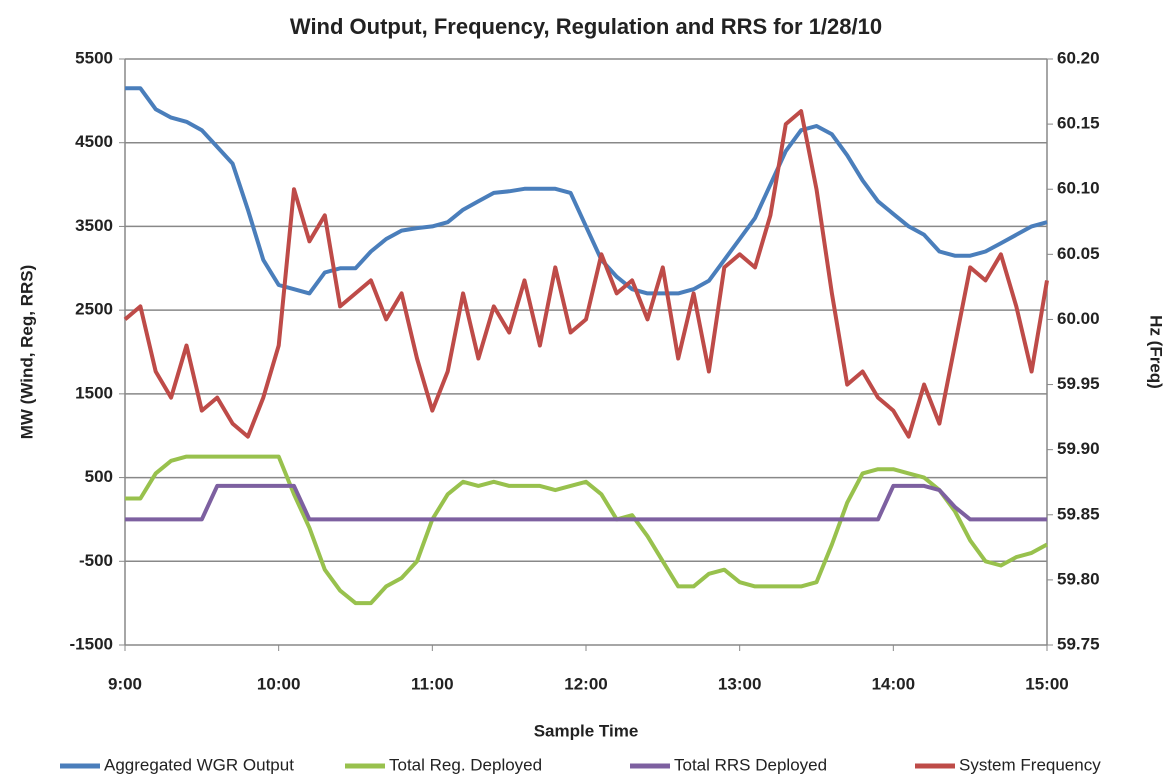  What do you see at coordinates (586, 730) in the screenshot?
I see `x-axis-title: Sample Time` at bounding box center [586, 730].